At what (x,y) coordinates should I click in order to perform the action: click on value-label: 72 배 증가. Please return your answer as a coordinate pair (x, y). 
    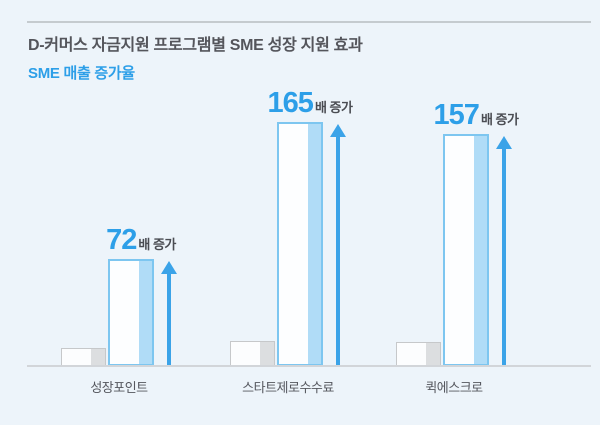
    Looking at the image, I should click on (141, 240).